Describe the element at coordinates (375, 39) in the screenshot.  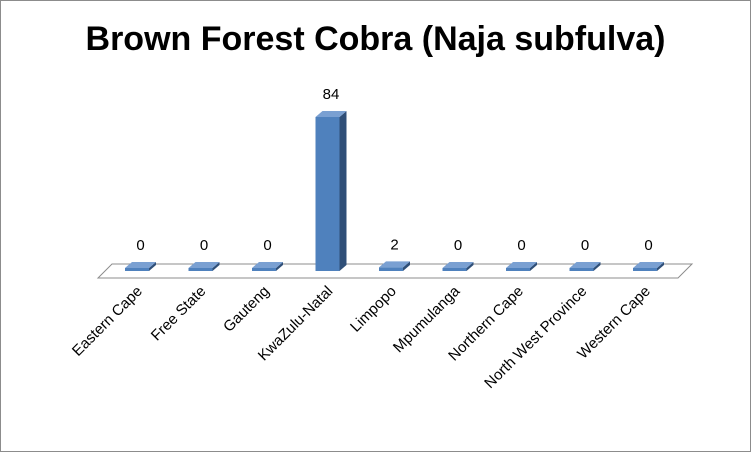
I see `chart-title: Brown Forest Cobra (Naja subfulva)` at that location.